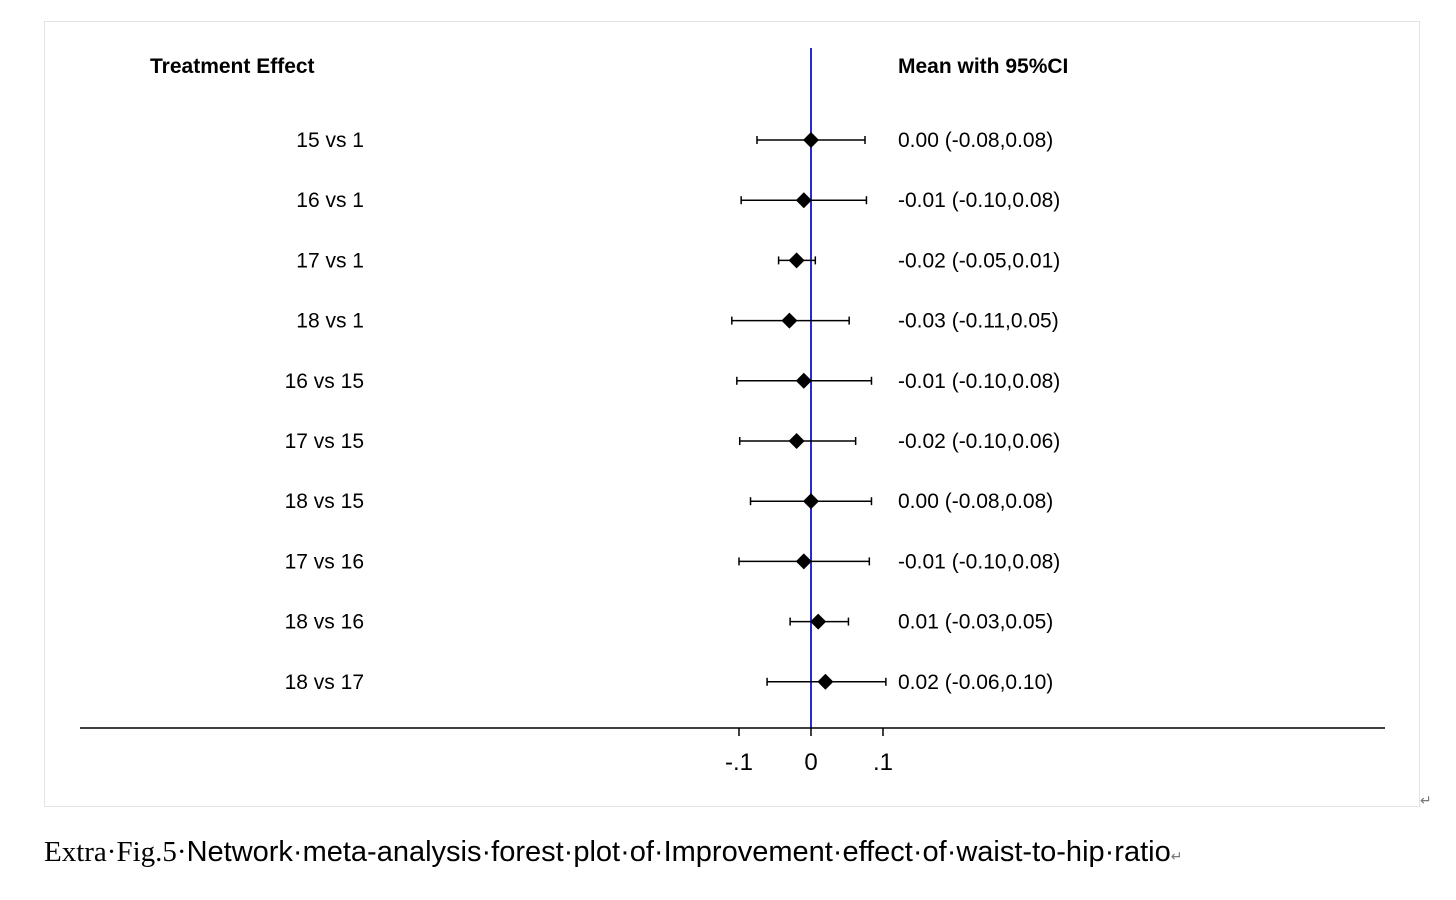 The width and height of the screenshot is (1456, 900). What do you see at coordinates (324, 561) in the screenshot?
I see `row-label: 17 vs 16` at bounding box center [324, 561].